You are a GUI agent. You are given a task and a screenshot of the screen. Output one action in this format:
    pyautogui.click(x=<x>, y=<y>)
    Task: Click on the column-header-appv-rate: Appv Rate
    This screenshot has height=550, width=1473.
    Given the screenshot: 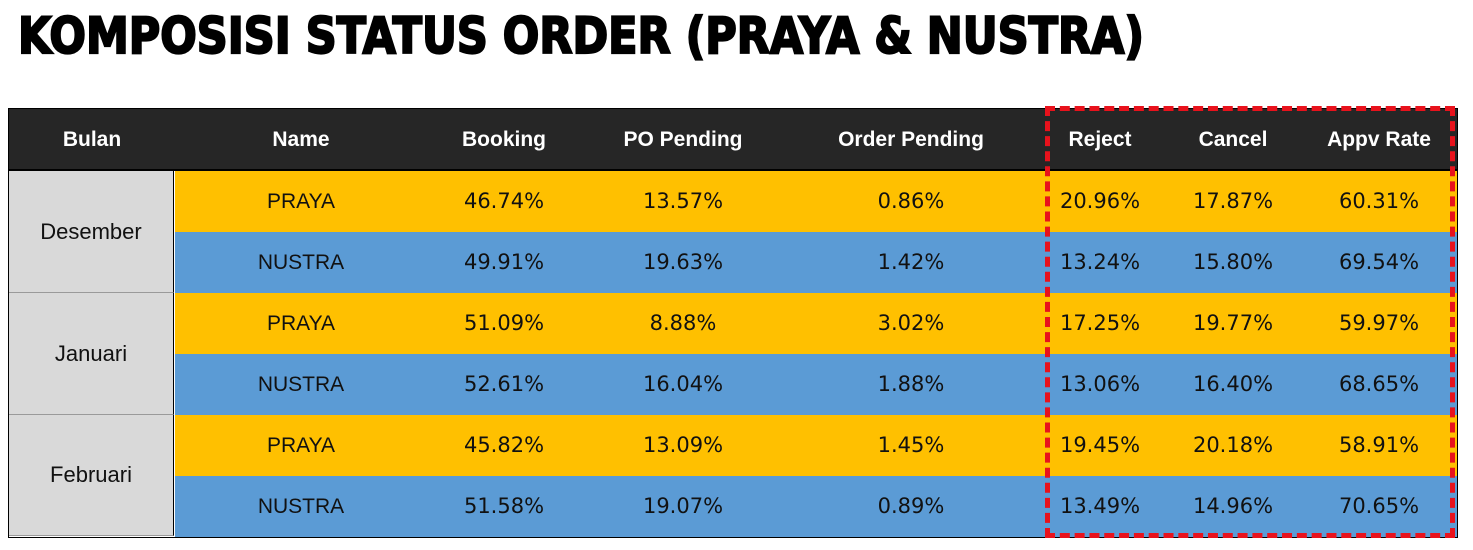 What is the action you would take?
    pyautogui.click(x=1379, y=139)
    